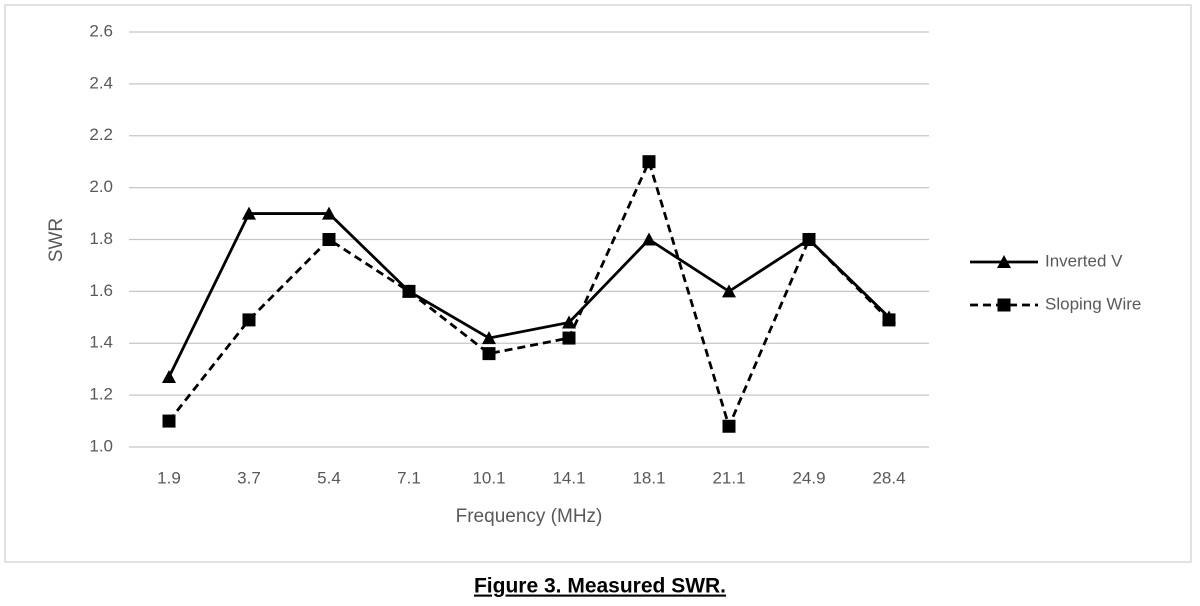 The image size is (1200, 606). I want to click on x-tick-label: 21.1, so click(728, 477).